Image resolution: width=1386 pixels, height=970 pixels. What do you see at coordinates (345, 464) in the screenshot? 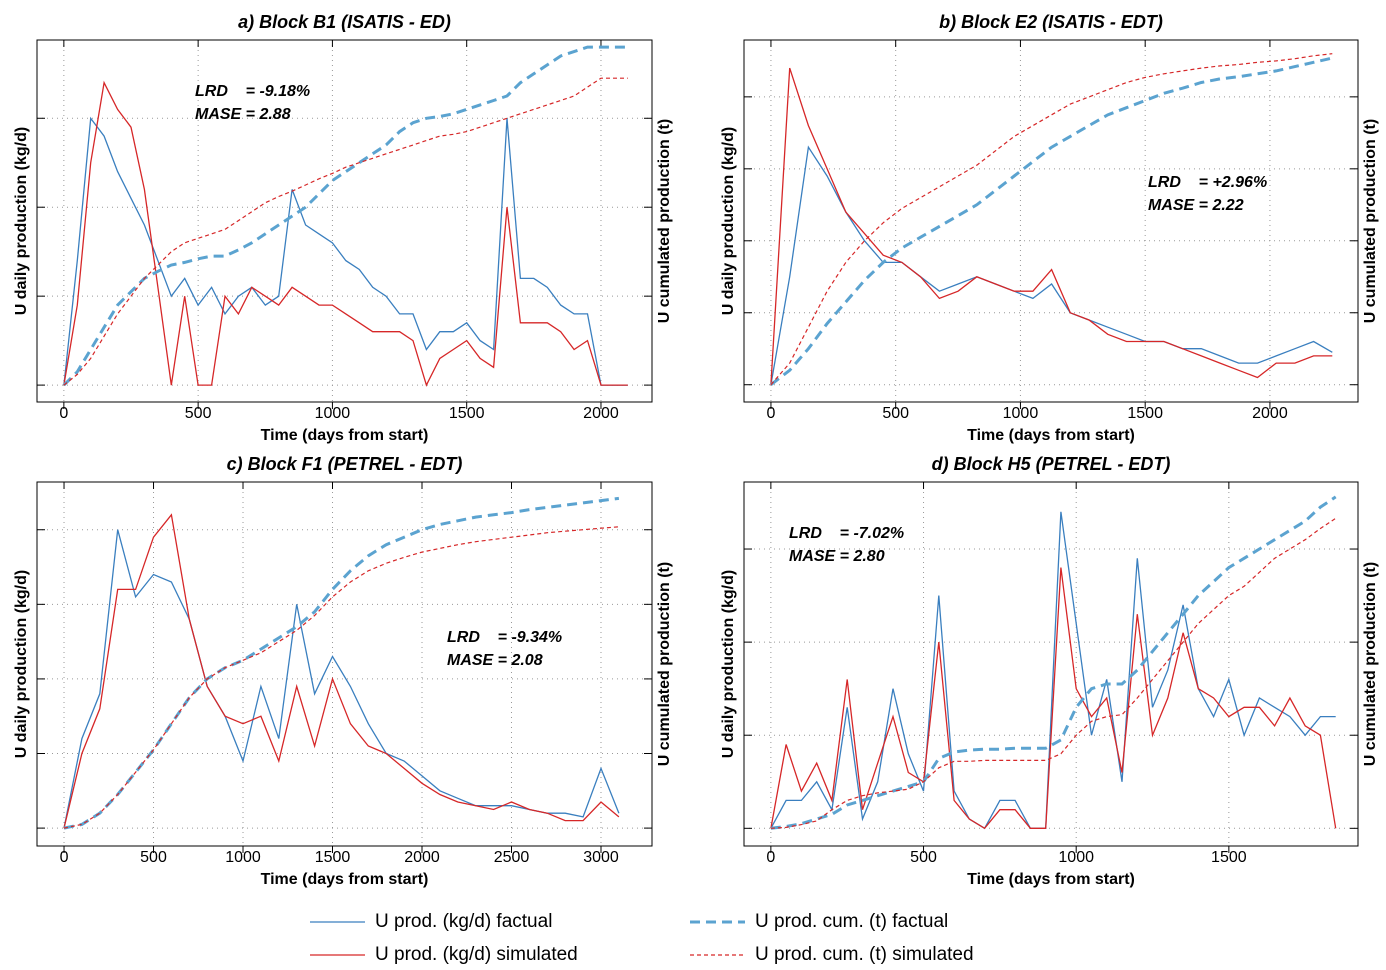
I see `chart-title: c) Block F1 (PETREL - EDT)` at bounding box center [345, 464].